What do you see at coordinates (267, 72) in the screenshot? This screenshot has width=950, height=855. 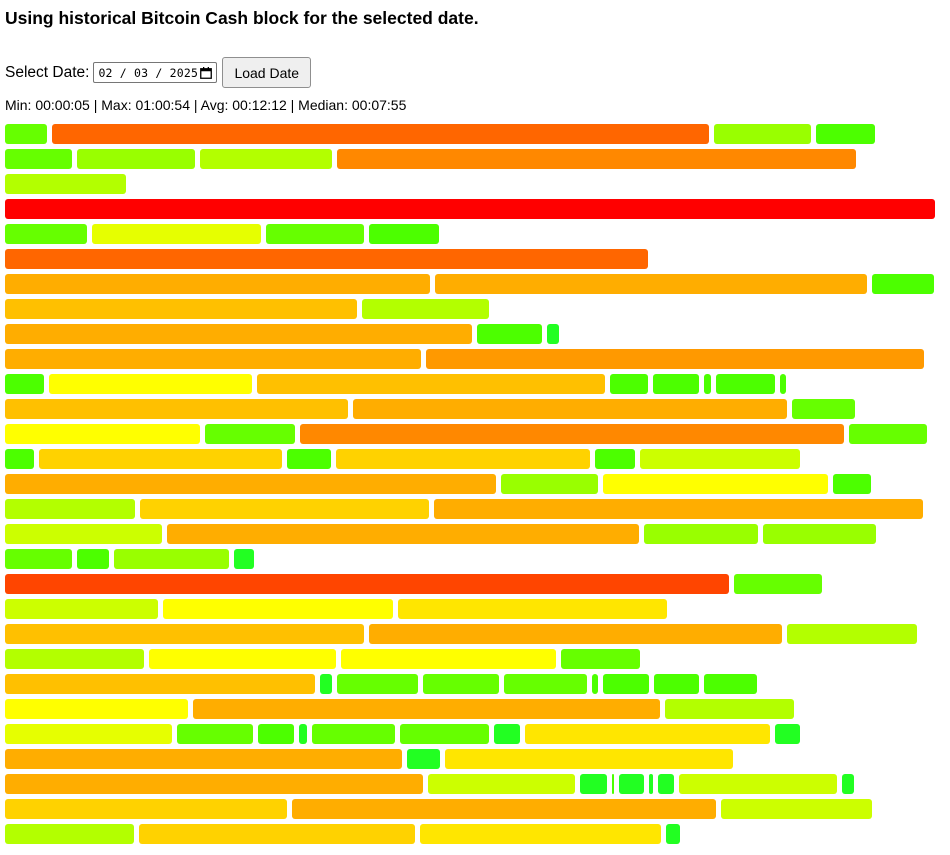 I see `load-date-button: Load Date` at bounding box center [267, 72].